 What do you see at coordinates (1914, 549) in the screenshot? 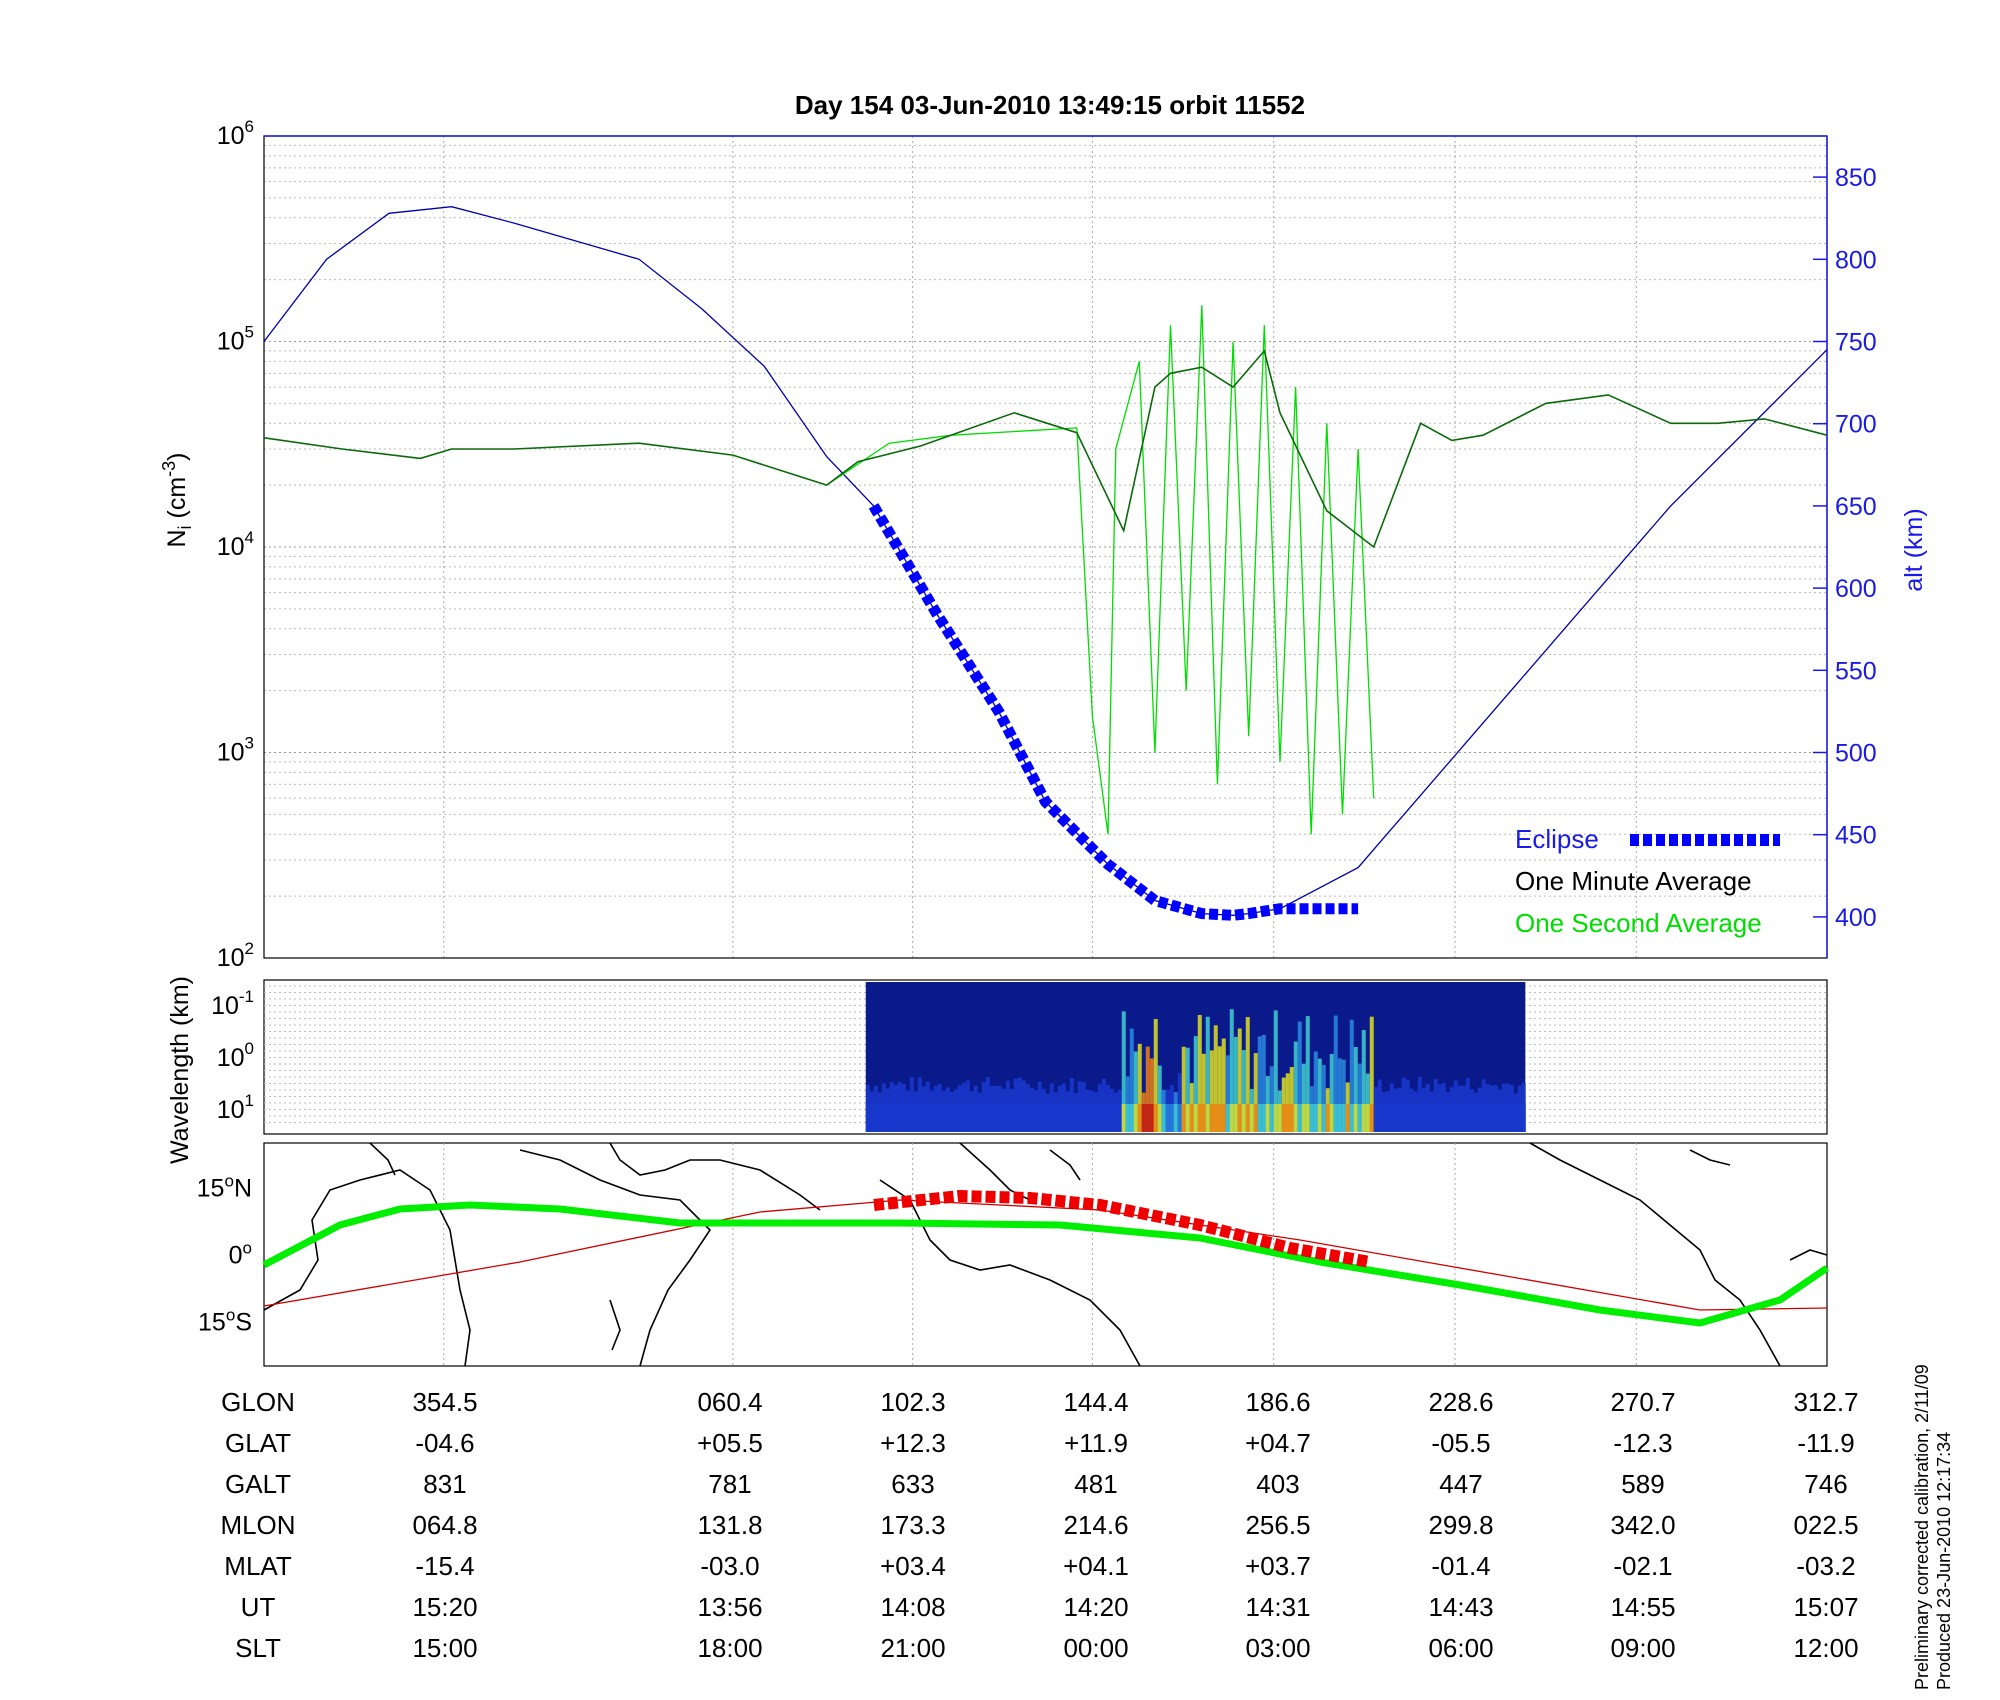
I see `y2-axis-label: alt (km)` at bounding box center [1914, 549].